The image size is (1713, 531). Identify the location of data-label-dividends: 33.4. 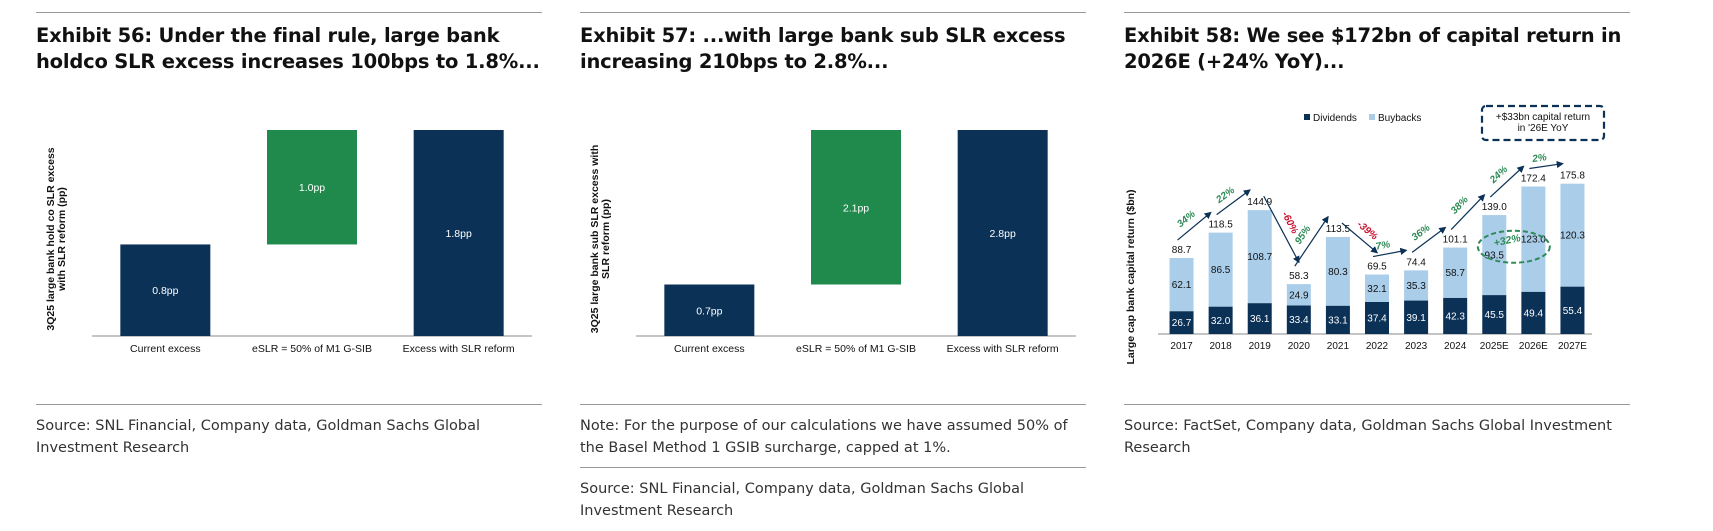
(1299, 320).